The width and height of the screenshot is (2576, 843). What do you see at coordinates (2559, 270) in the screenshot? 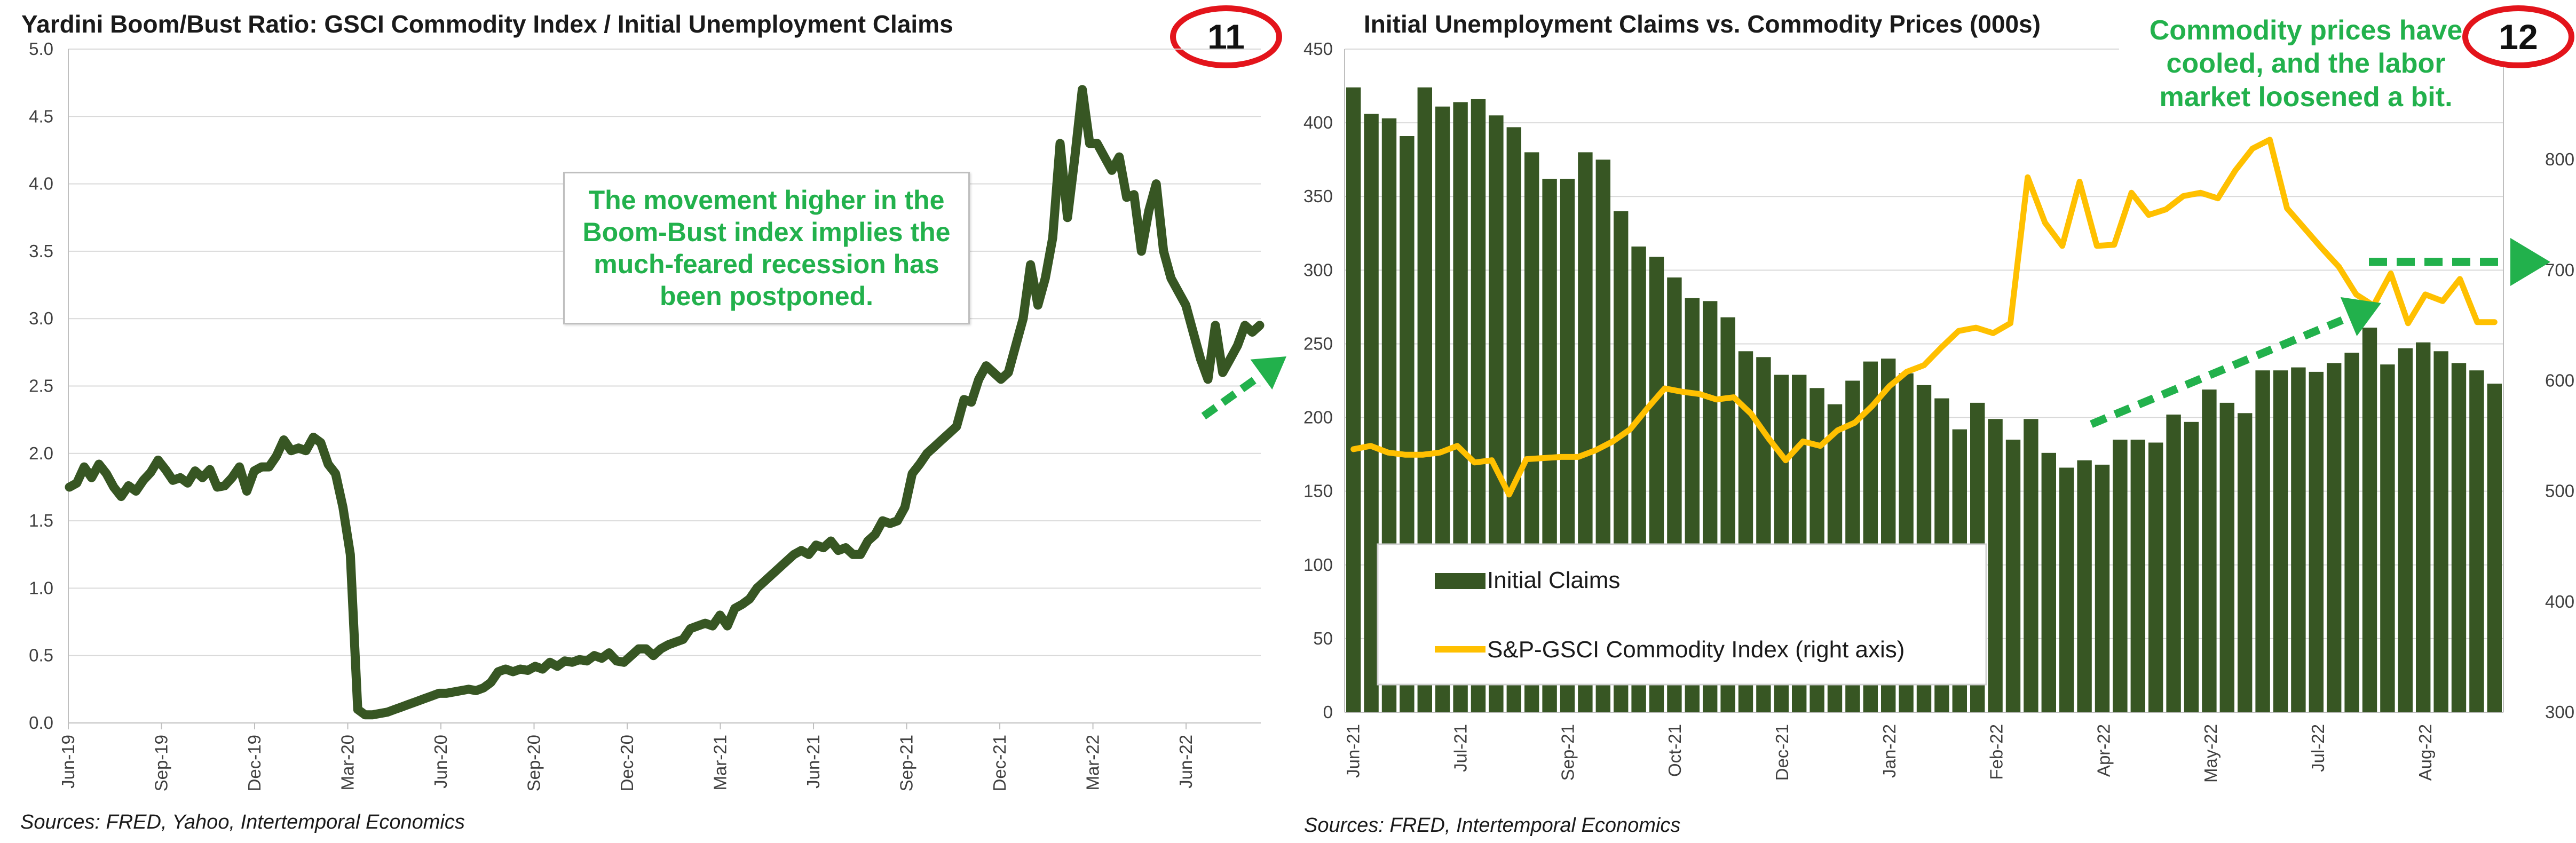
I see `y2-tick-label: 700` at bounding box center [2559, 270].